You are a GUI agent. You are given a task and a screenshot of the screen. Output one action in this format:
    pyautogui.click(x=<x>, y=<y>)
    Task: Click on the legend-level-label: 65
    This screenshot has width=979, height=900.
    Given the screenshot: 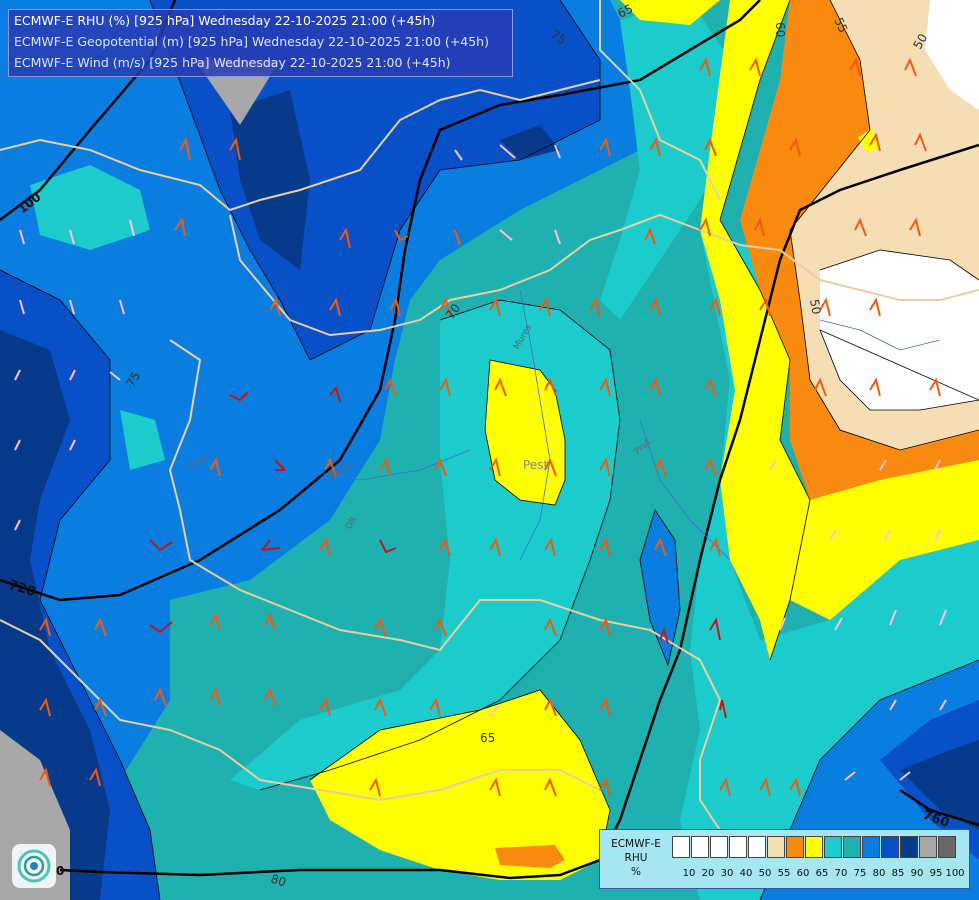 What is the action you would take?
    pyautogui.click(x=822, y=873)
    